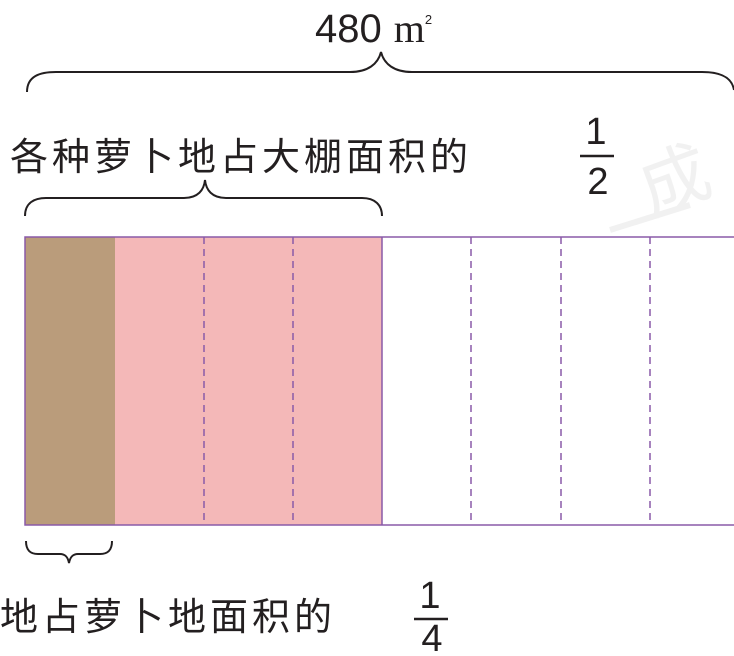 Image resolution: width=734 pixels, height=656 pixels. I want to click on sub-fraction: 1 4, so click(431, 615).